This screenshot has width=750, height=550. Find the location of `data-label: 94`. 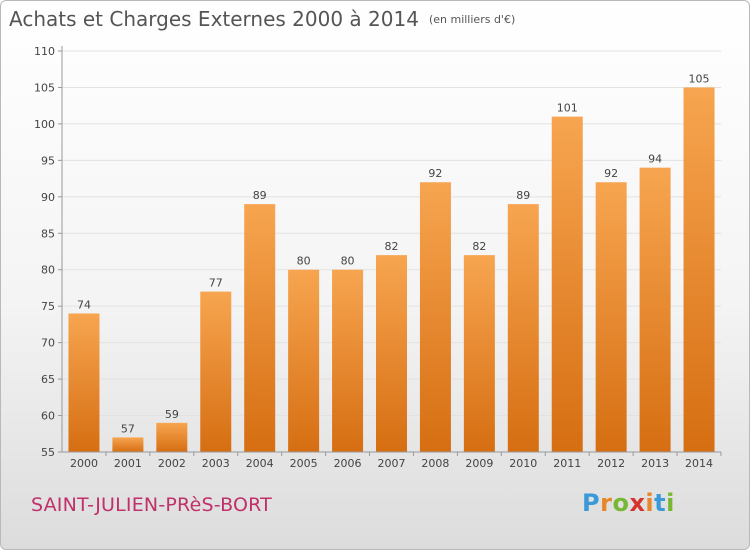

data-label: 94 is located at coordinates (655, 159).